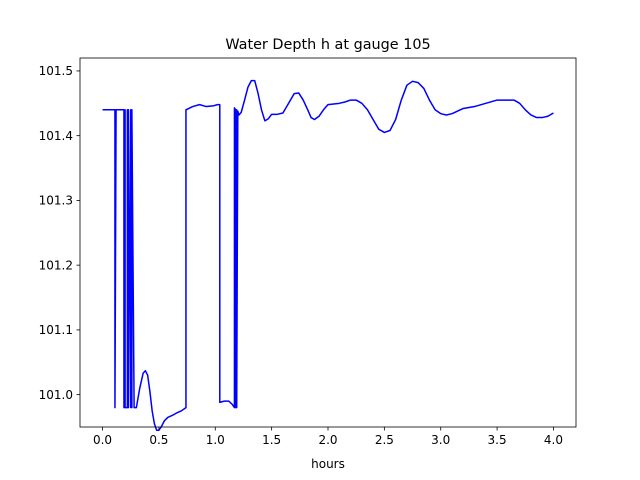  What do you see at coordinates (327, 45) in the screenshot?
I see `chart-title: Water Depth h at gauge 105` at bounding box center [327, 45].